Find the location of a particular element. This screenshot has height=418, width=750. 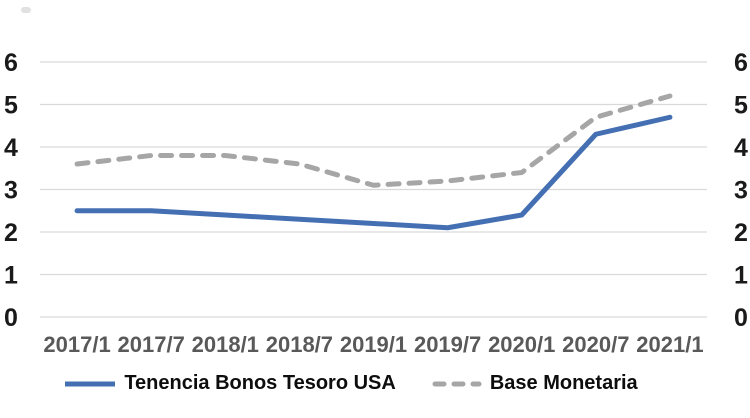

y-tick-label-right: 3 is located at coordinates (741, 191).